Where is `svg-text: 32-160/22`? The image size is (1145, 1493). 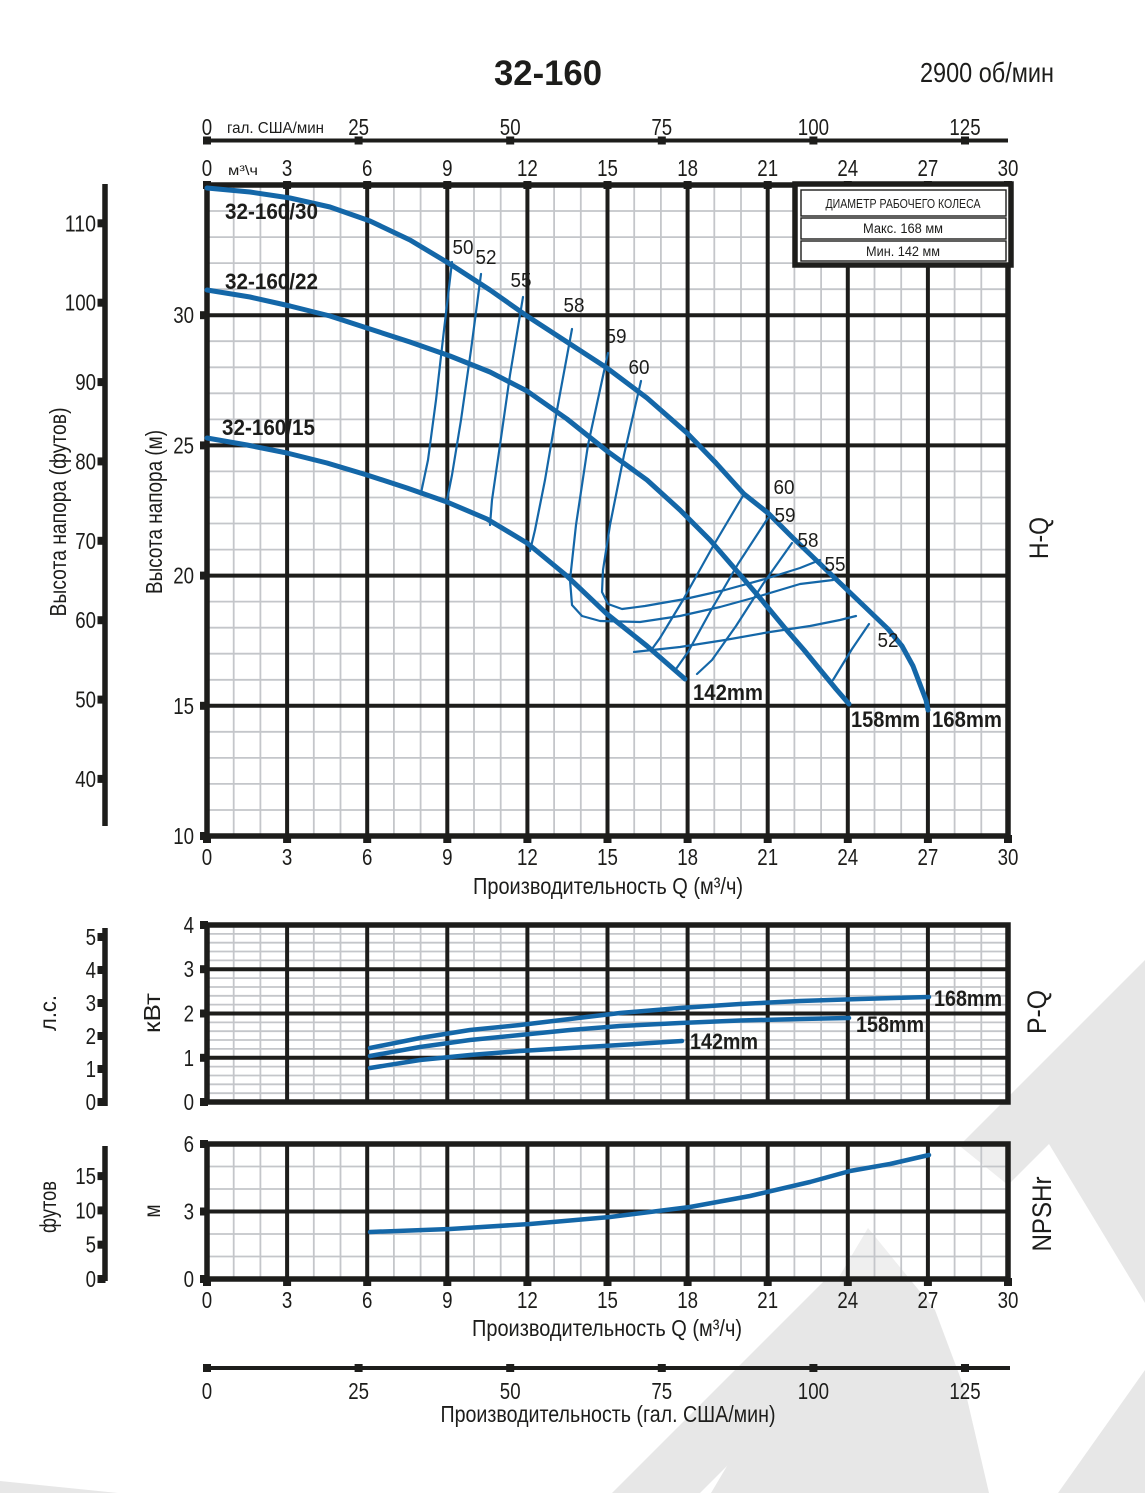
svg-text: 32-160/22 is located at coordinates (271, 281).